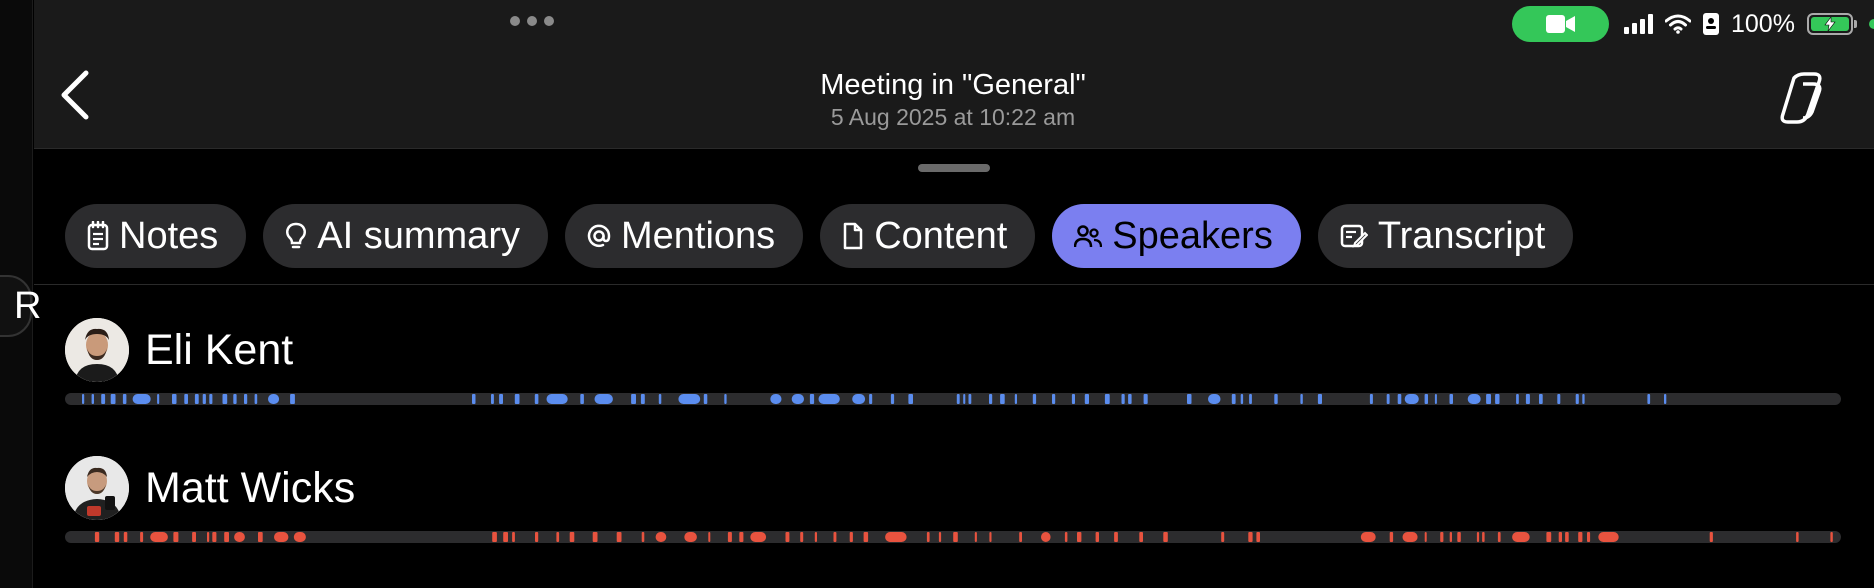 The height and width of the screenshot is (588, 1874). Describe the element at coordinates (533, 22) in the screenshot. I see `more-dots-icon` at that location.